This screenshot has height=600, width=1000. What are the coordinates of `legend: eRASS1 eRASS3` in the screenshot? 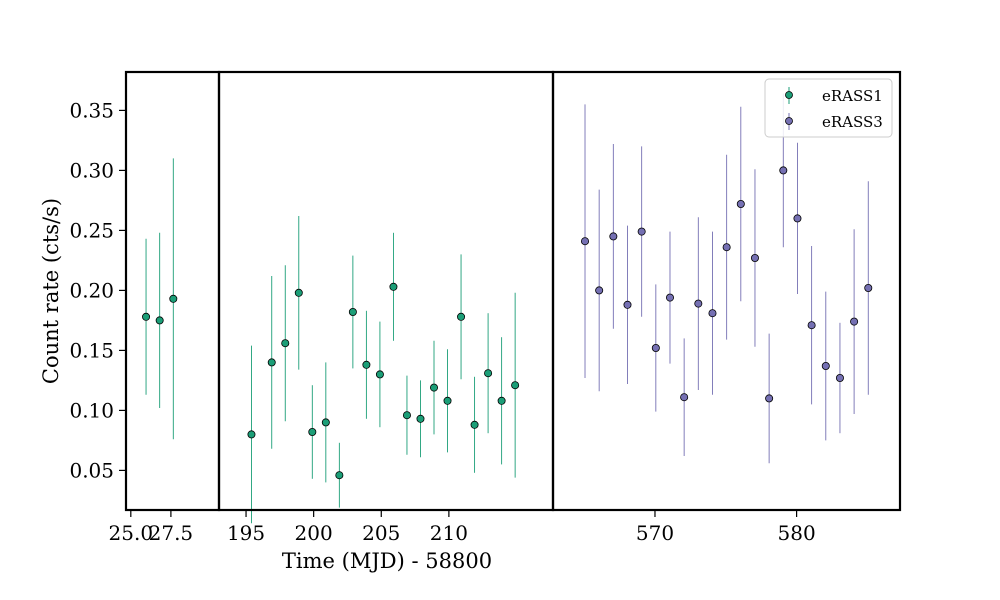 It's located at (828, 108).